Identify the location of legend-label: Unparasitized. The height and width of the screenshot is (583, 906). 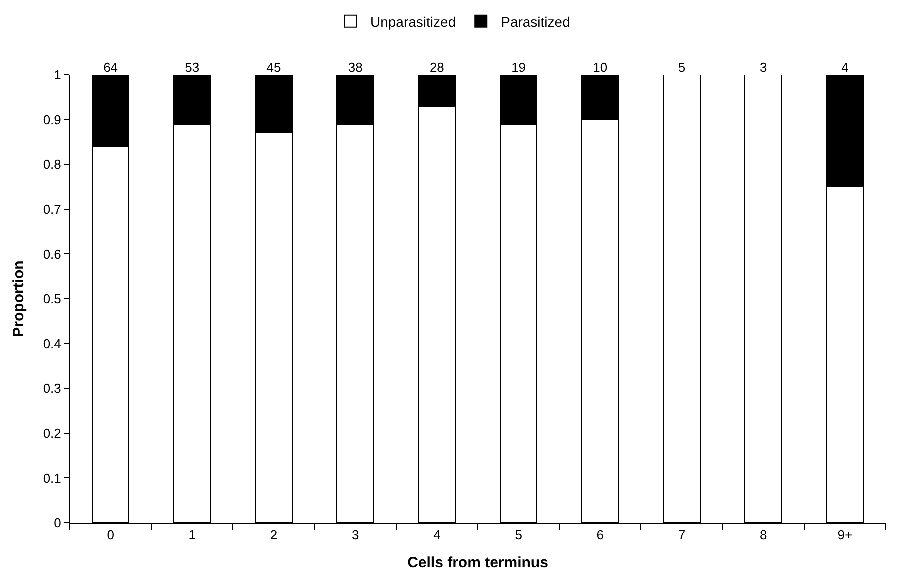
(413, 22).